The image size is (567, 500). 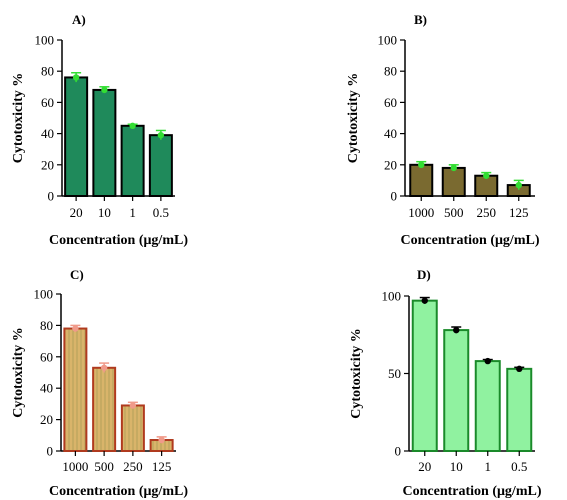 What do you see at coordinates (424, 274) in the screenshot?
I see `panel-label: D)` at bounding box center [424, 274].